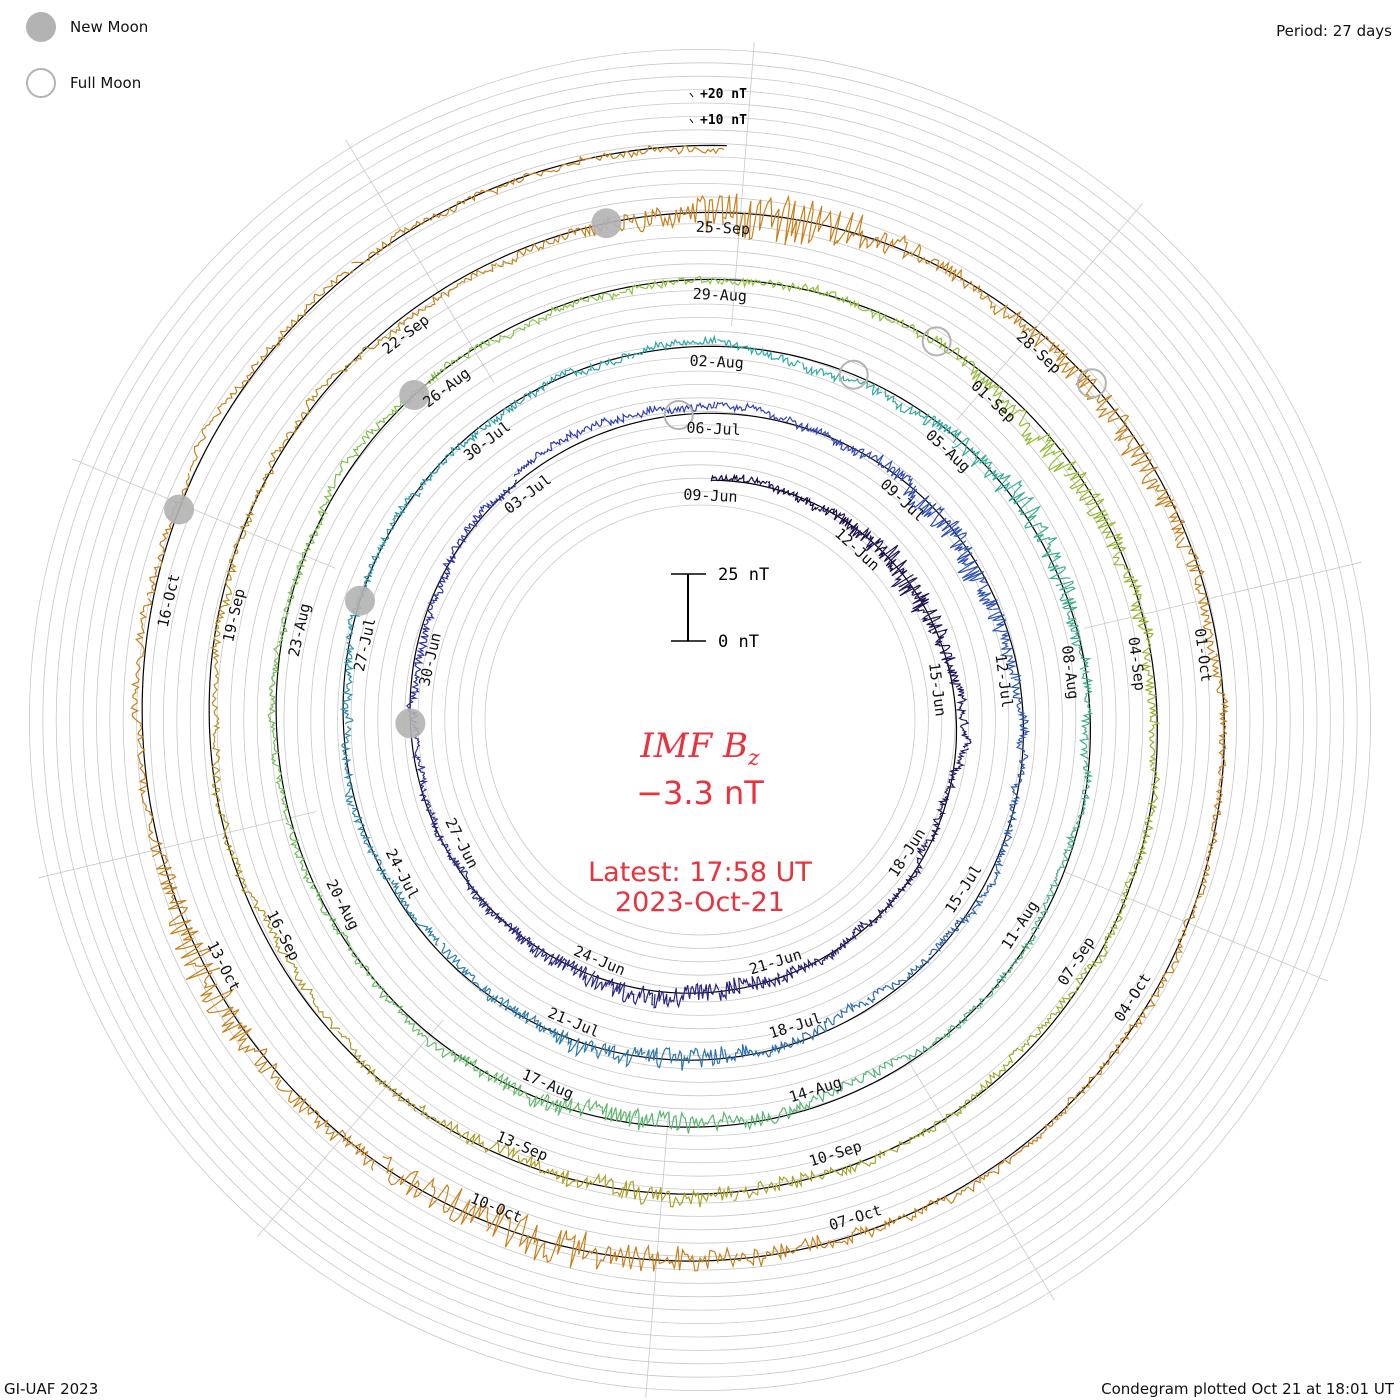 The image size is (1400, 1400). I want to click on date-label: 09-Jul, so click(903, 500).